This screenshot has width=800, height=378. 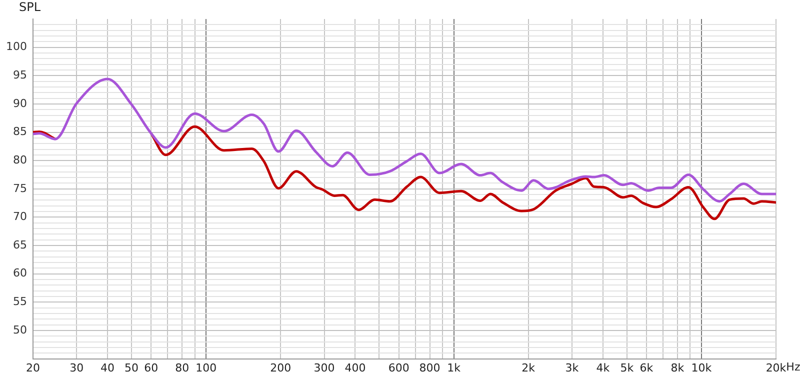 What do you see at coordinates (19, 159) in the screenshot?
I see `y-tick-label: 80` at bounding box center [19, 159].